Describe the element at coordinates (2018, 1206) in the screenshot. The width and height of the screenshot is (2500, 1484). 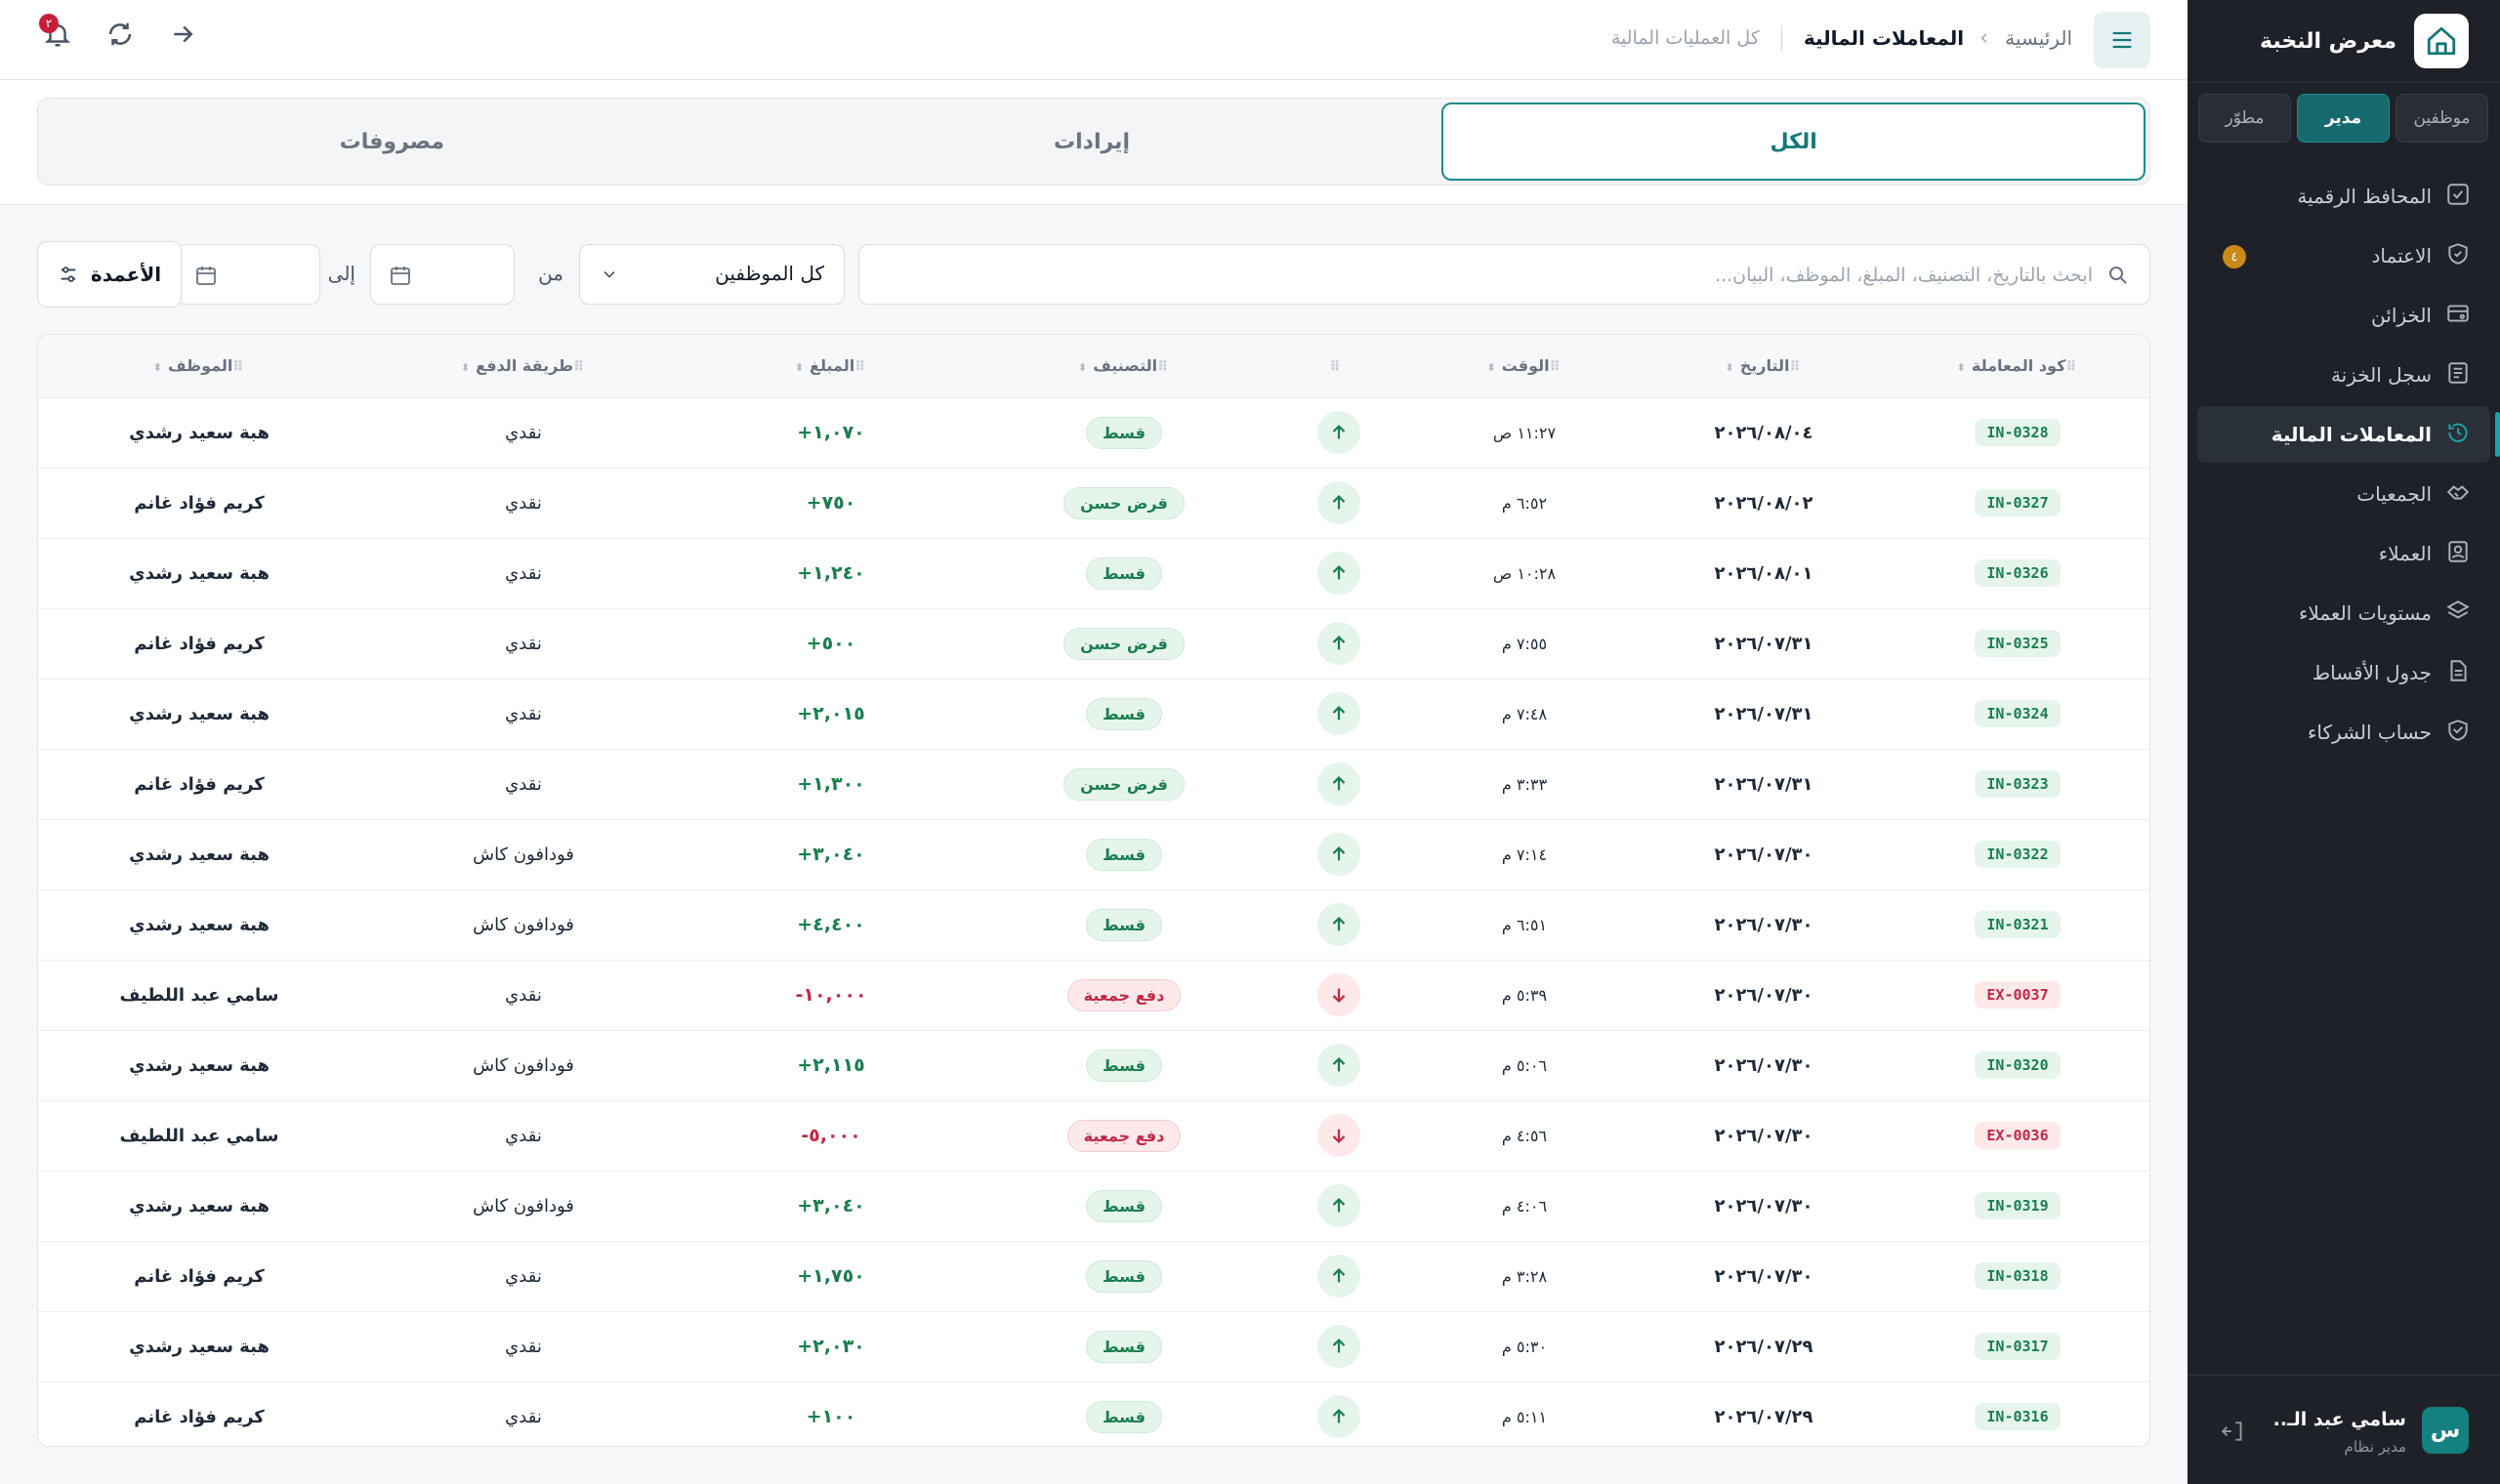
I see `transaction-code: IN-0319` at that location.